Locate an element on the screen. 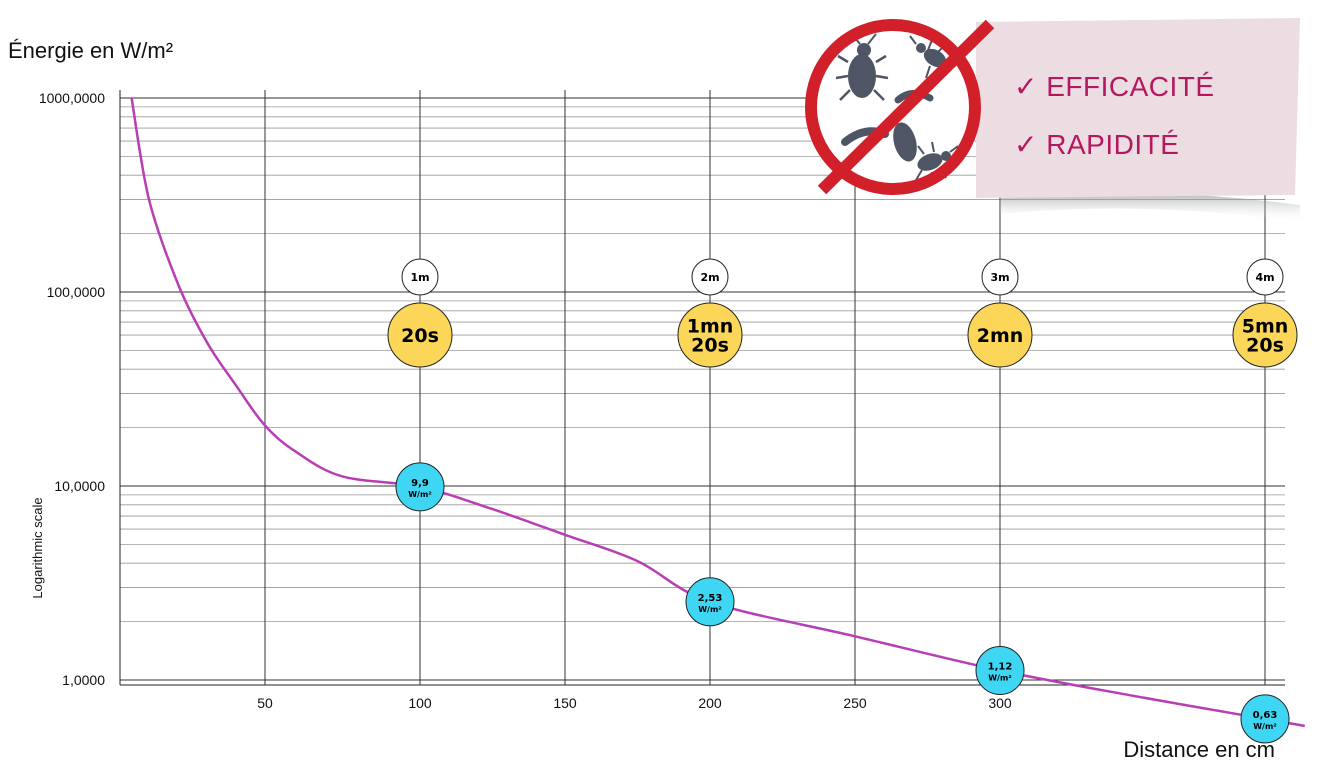 The height and width of the screenshot is (763, 1320). banner: ✓ EFFICACITÉ ✓ RAPIDITÉ is located at coordinates (1052, 120).